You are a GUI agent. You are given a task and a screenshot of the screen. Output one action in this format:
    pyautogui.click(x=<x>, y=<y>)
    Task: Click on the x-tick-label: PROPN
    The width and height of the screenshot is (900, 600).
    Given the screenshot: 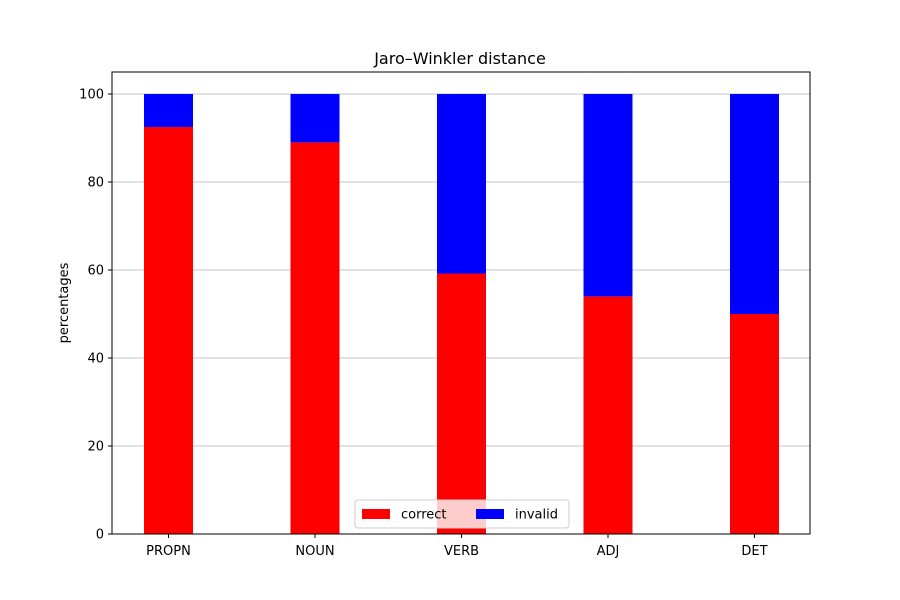 What is the action you would take?
    pyautogui.click(x=168, y=551)
    